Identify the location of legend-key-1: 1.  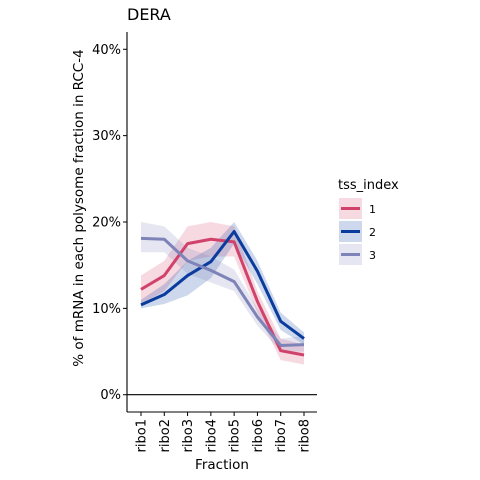
(357, 208).